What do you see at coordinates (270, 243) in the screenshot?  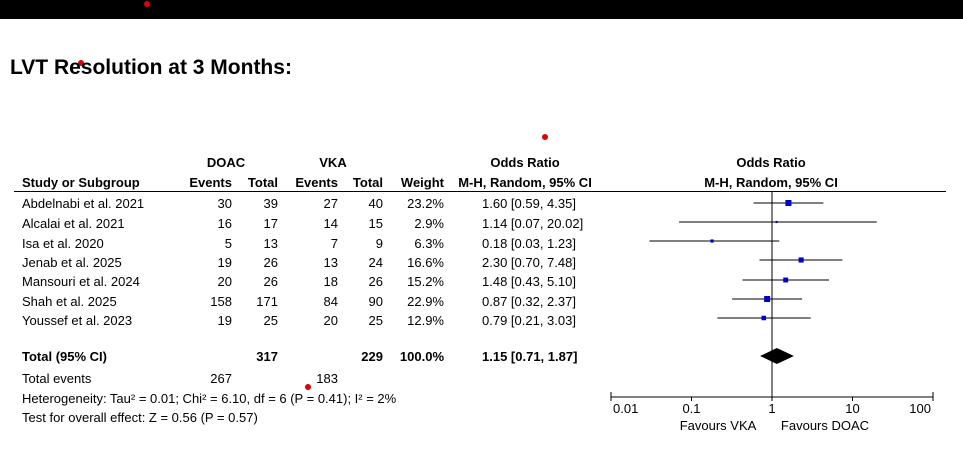 I see `total-doac: 13` at bounding box center [270, 243].